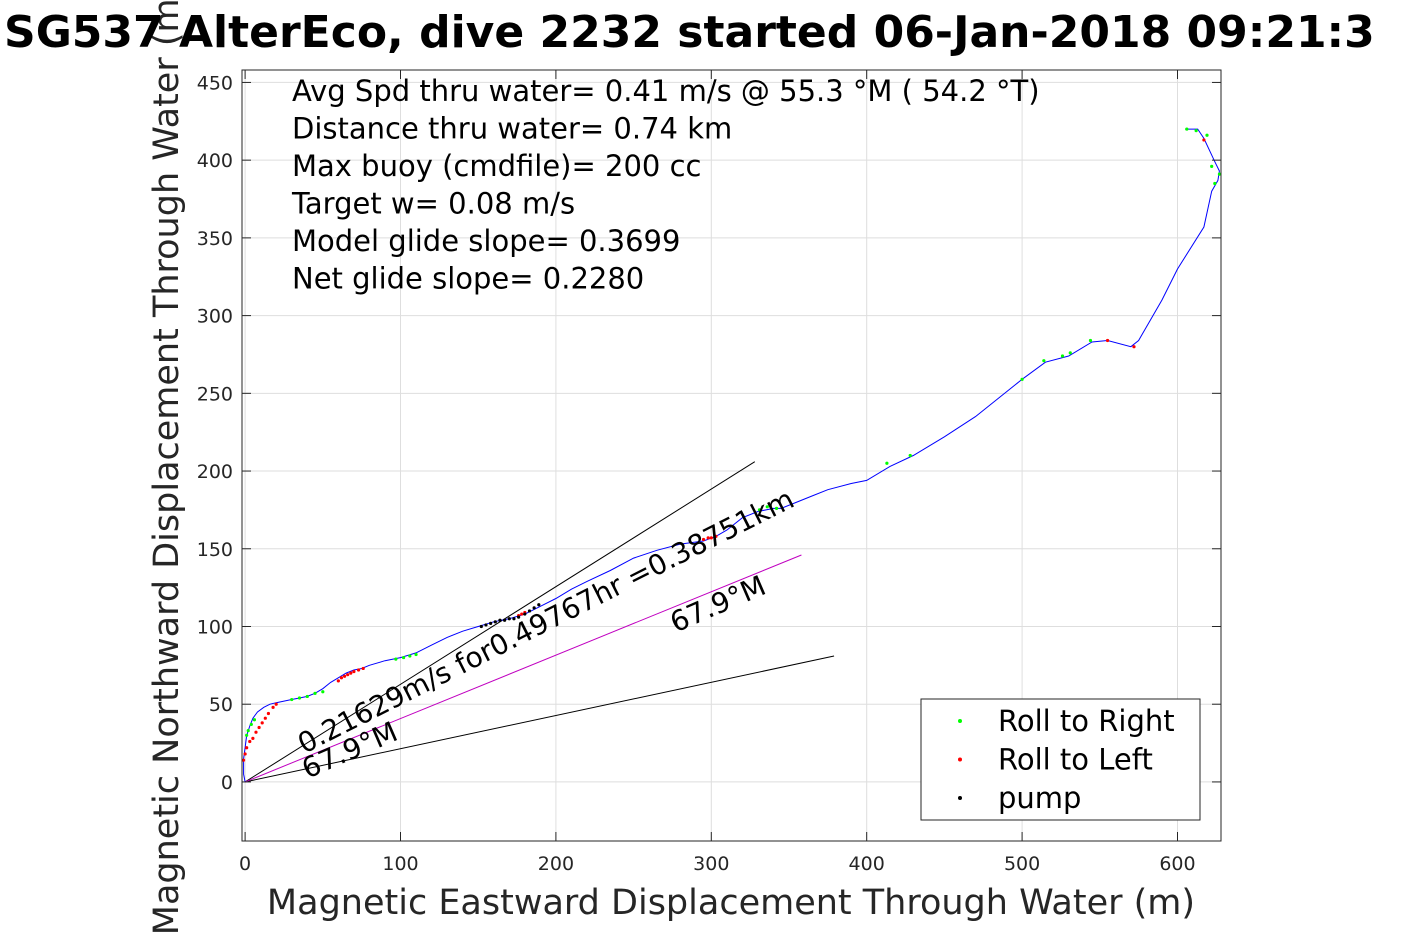  Describe the element at coordinates (227, 783) in the screenshot. I see `y-tick-label-0: 0` at that location.